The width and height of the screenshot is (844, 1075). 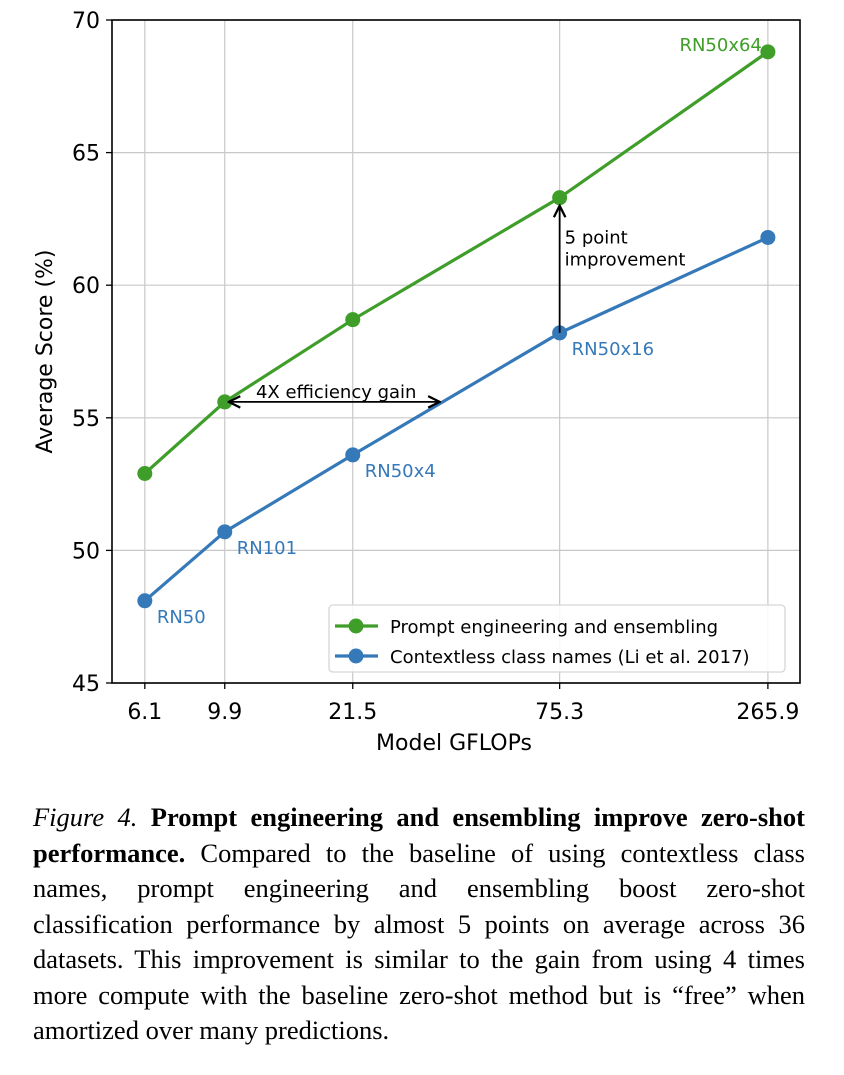 What do you see at coordinates (86, 684) in the screenshot?
I see `y-tick-label: 45` at bounding box center [86, 684].